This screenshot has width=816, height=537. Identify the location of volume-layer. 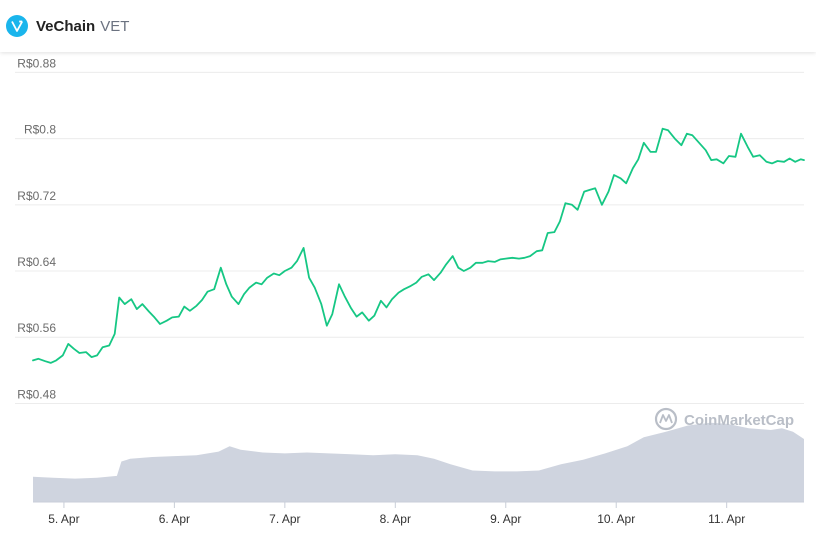
(418, 462).